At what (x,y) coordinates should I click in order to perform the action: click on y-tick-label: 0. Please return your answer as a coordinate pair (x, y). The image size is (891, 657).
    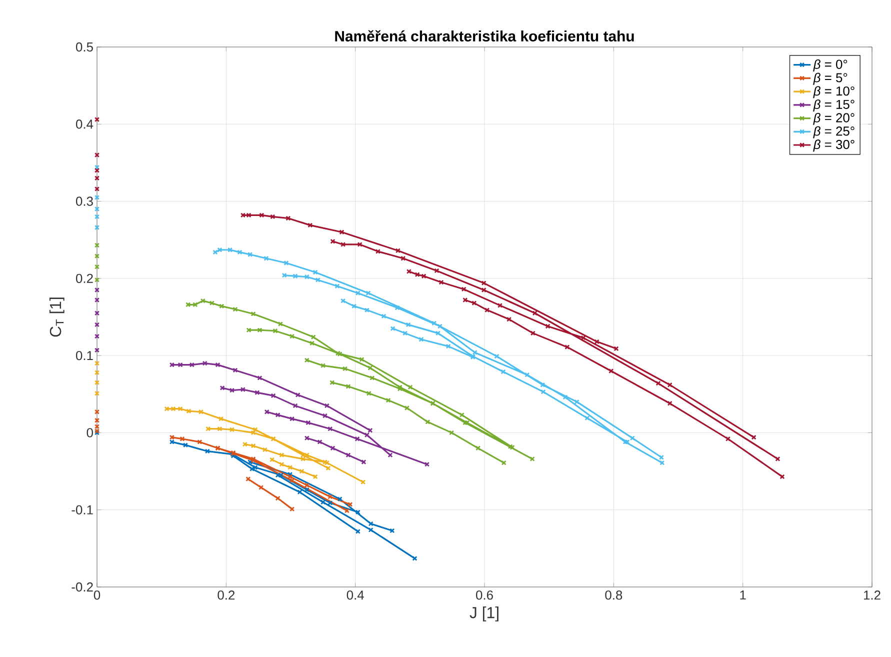
    Looking at the image, I should click on (89, 433).